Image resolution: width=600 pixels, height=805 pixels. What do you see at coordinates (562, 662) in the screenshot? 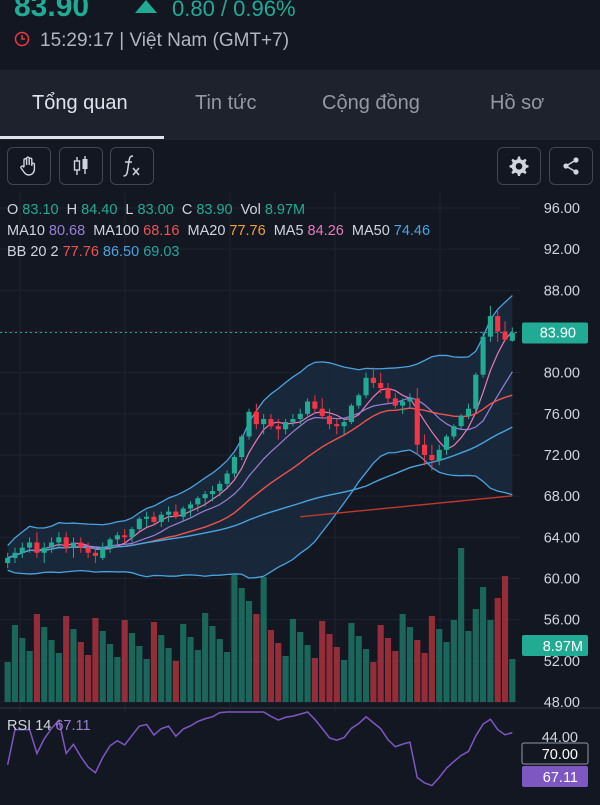
I see `price-axis-label: 52.00` at bounding box center [562, 662].